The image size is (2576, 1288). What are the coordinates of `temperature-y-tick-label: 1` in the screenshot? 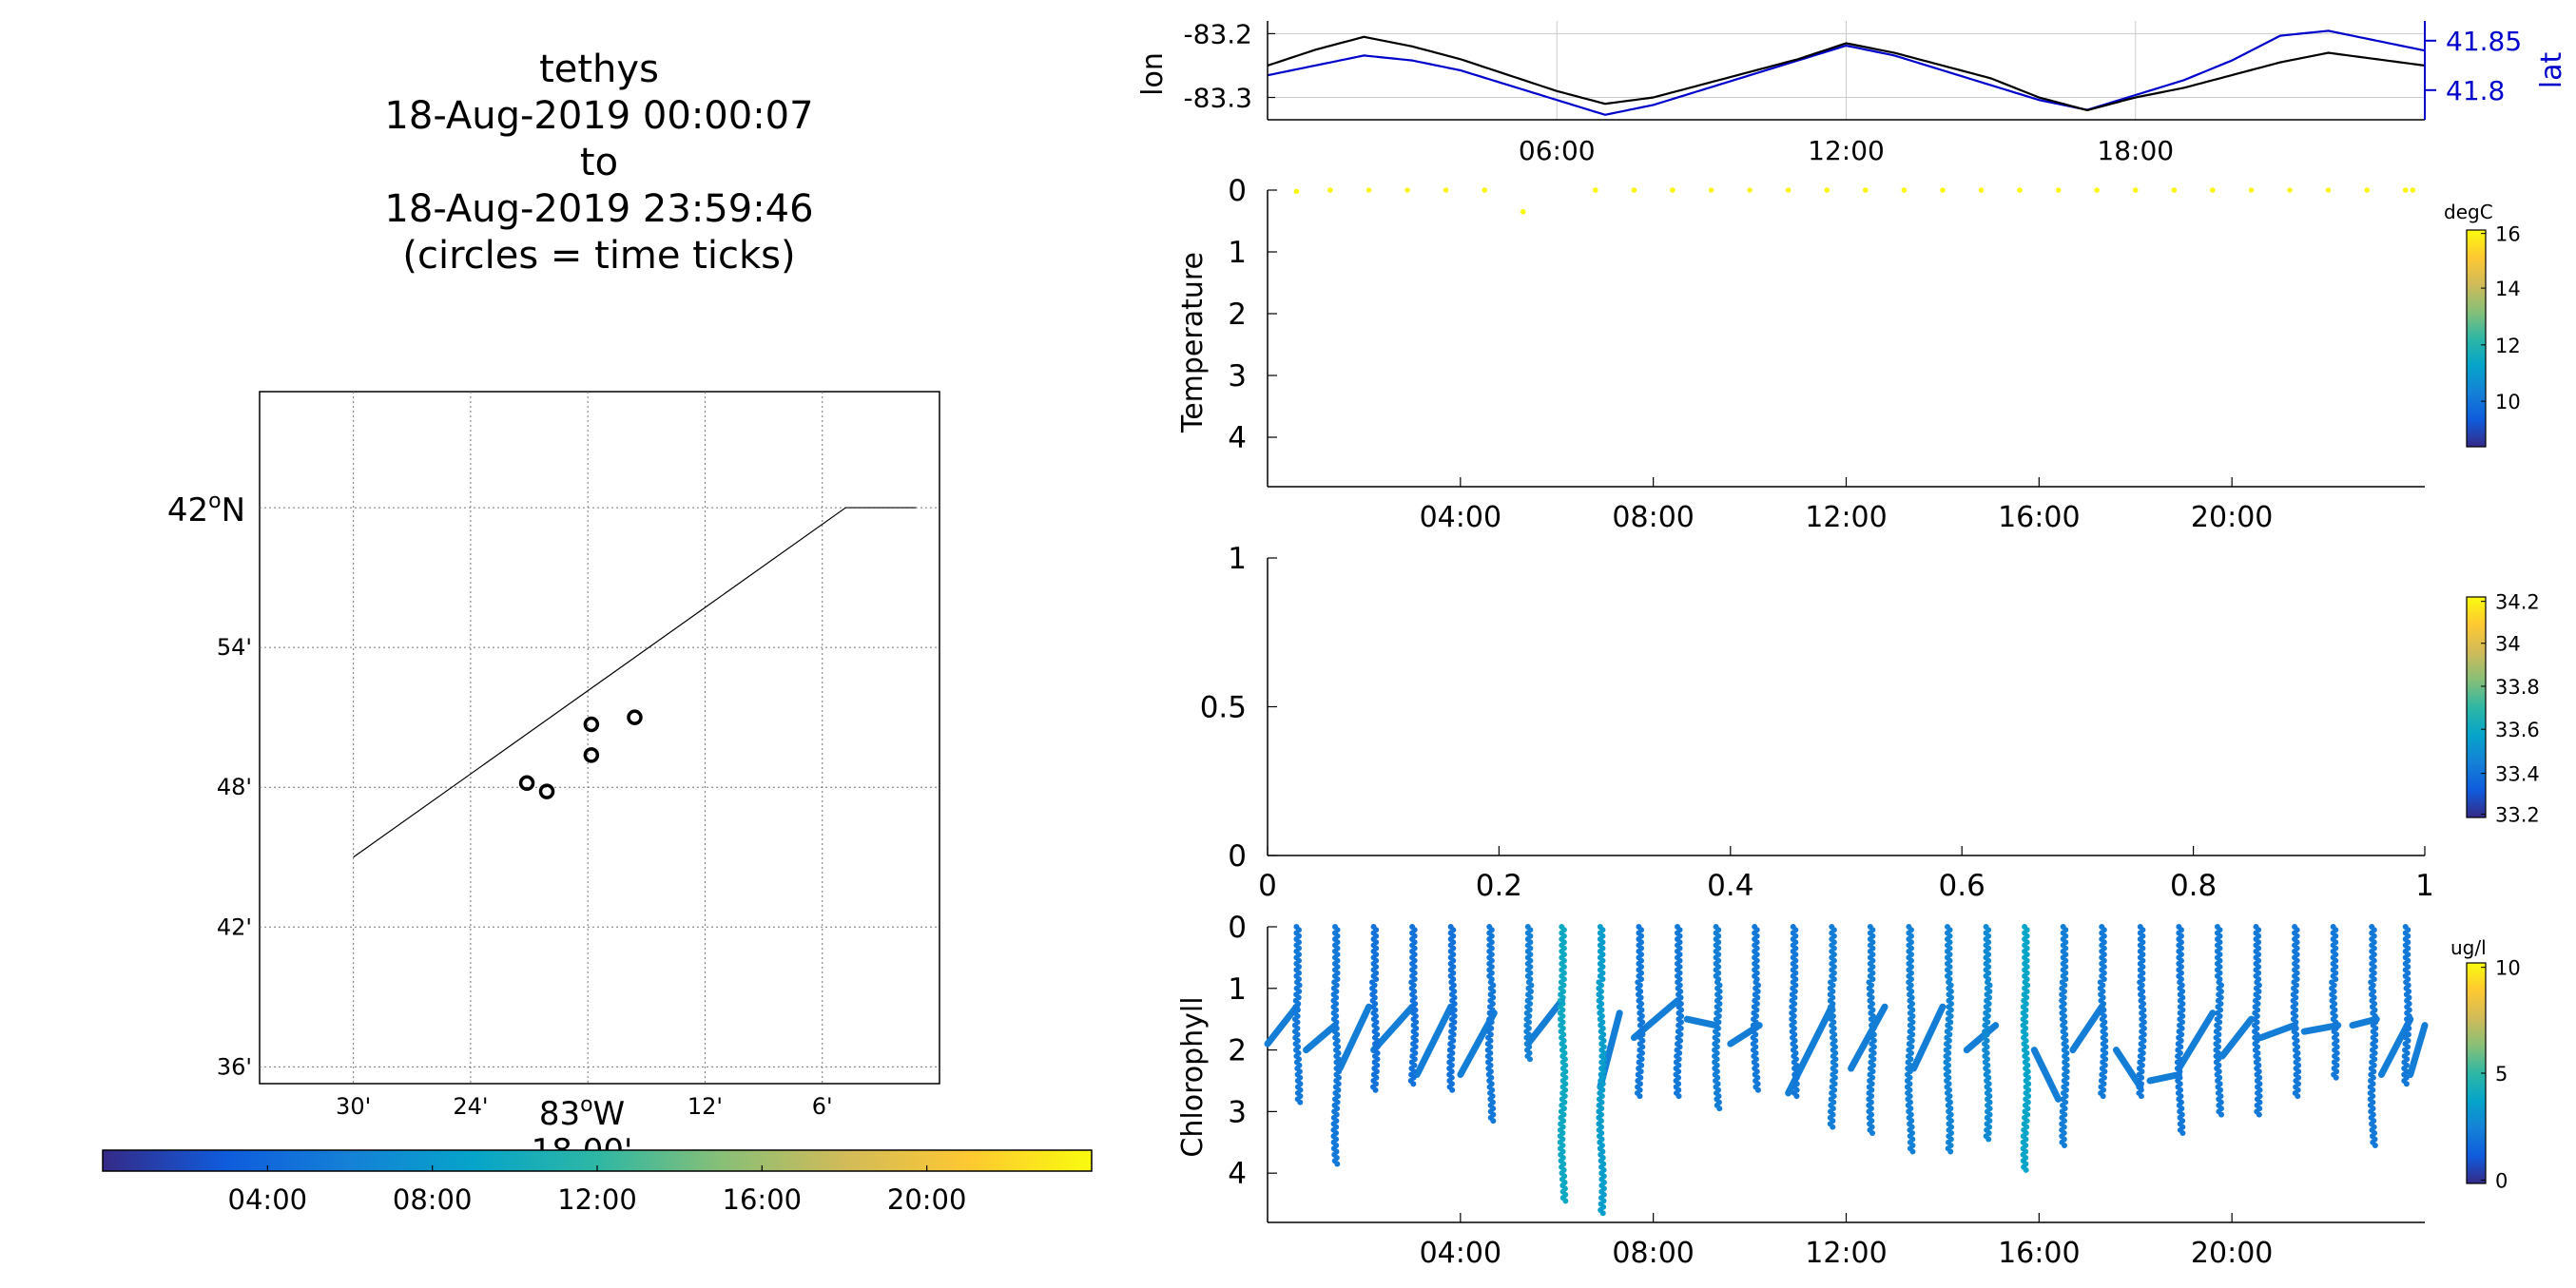 It's located at (1237, 253).